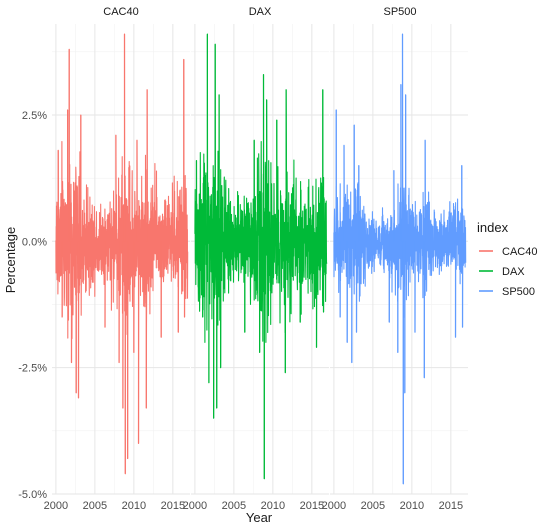  I want to click on facet-strip-label-sp500: SP500, so click(399, 12).